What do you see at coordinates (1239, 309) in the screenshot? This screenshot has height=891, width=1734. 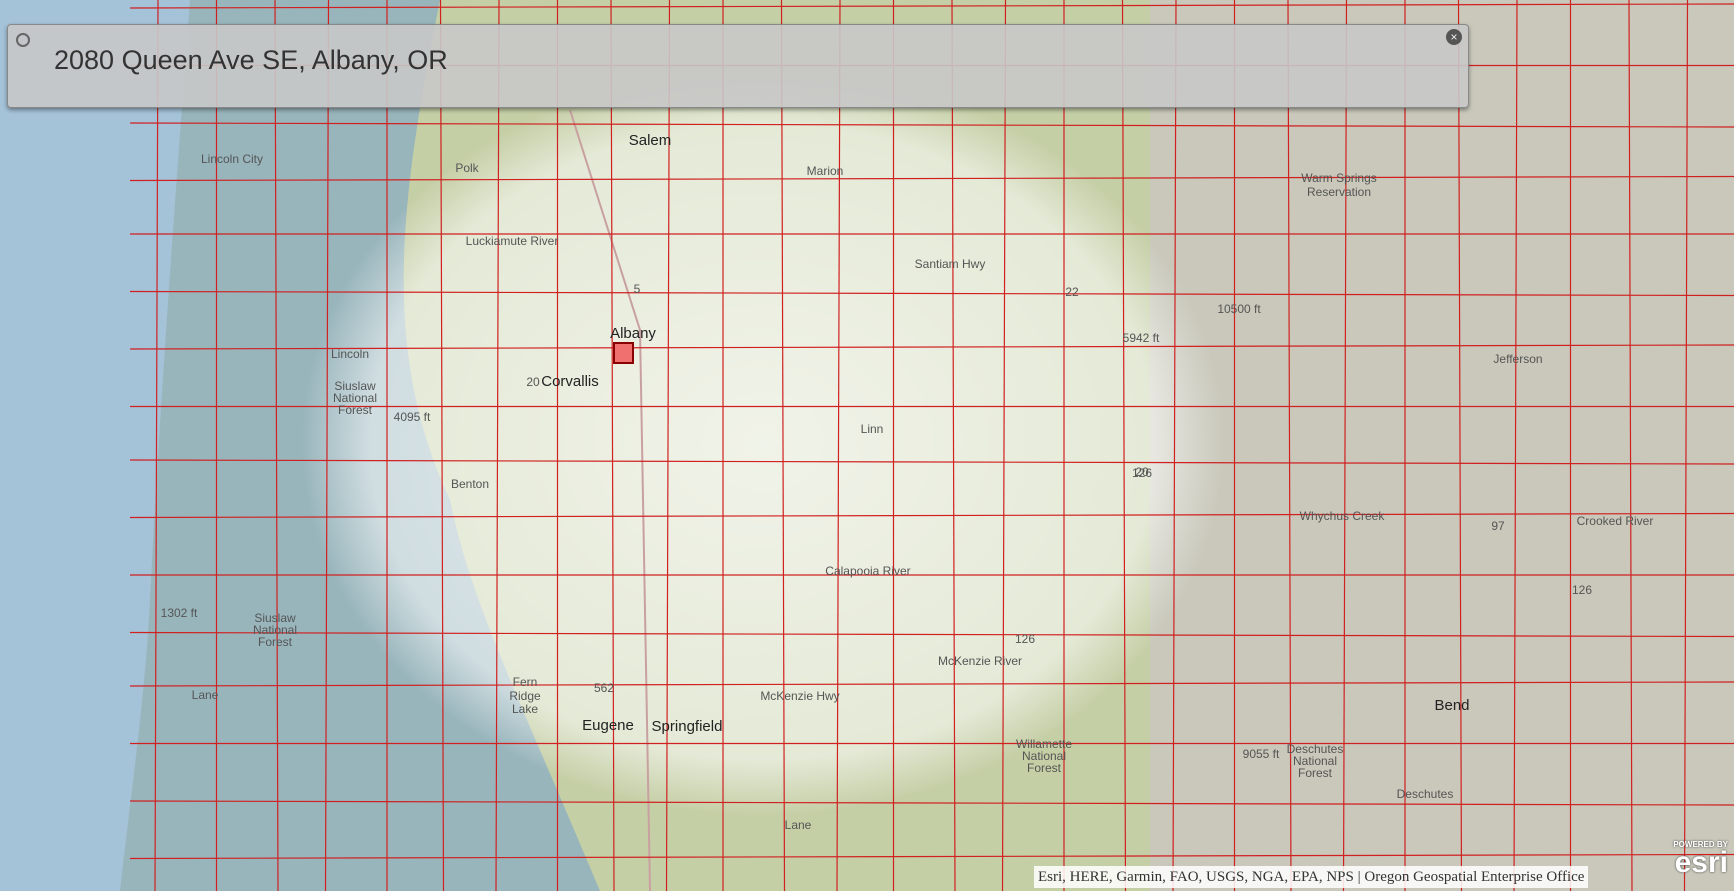 I see `place-label: 10500 ft` at bounding box center [1239, 309].